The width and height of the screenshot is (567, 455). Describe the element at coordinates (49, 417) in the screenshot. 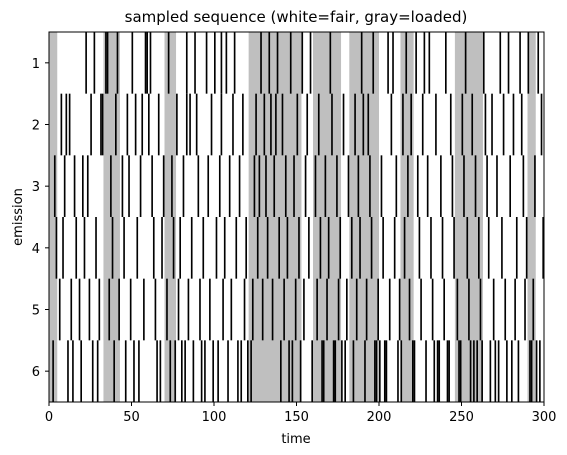

I see `x-tick-label-0: 0` at that location.